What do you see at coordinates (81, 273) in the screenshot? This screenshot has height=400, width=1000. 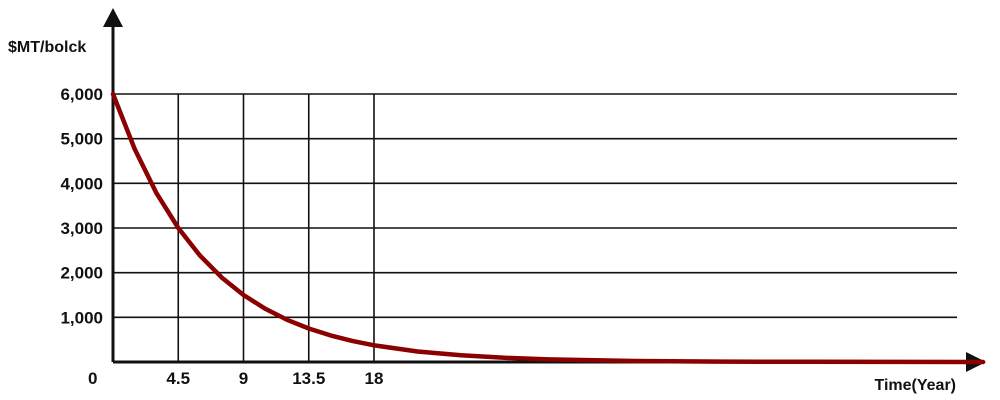 I see `y-tick-label: 2,000` at bounding box center [81, 273].